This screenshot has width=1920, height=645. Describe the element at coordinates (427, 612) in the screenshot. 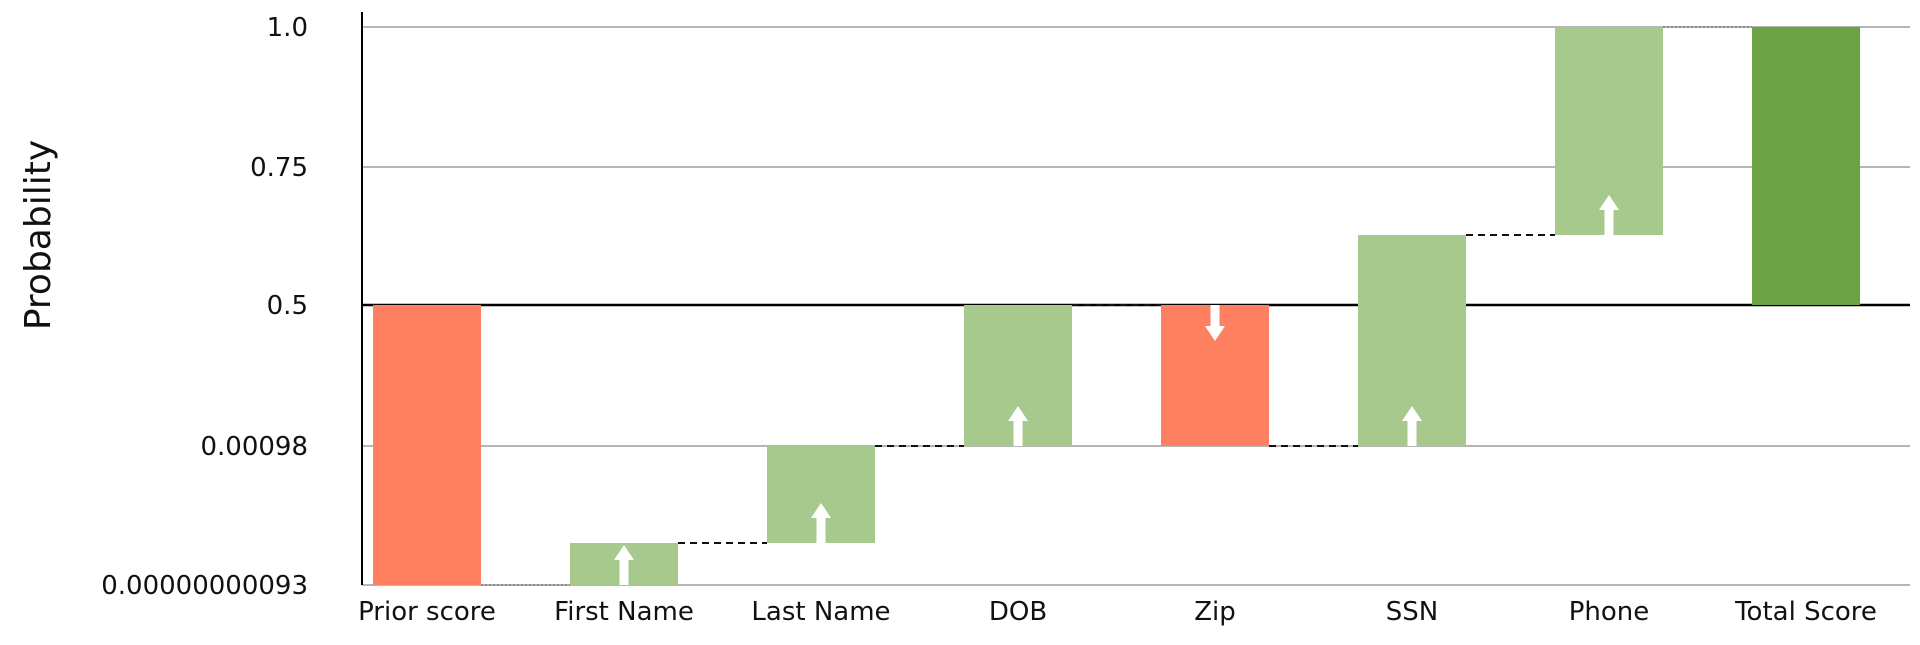

I see `x-category-label: Prior score` at that location.